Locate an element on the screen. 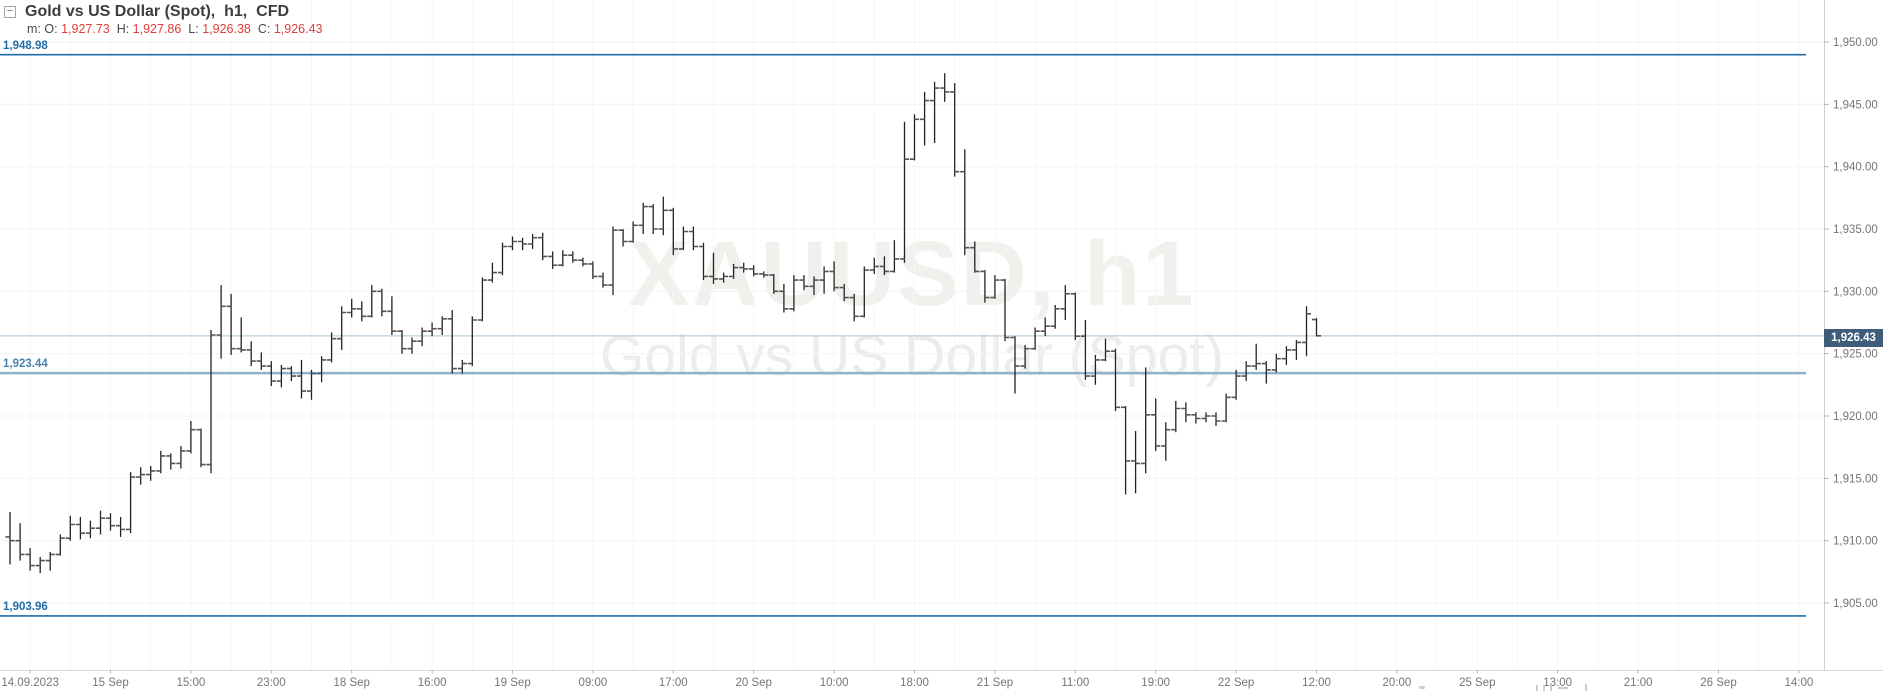 The height and width of the screenshot is (691, 1883). time-tick-label: 21:00 is located at coordinates (1638, 683).